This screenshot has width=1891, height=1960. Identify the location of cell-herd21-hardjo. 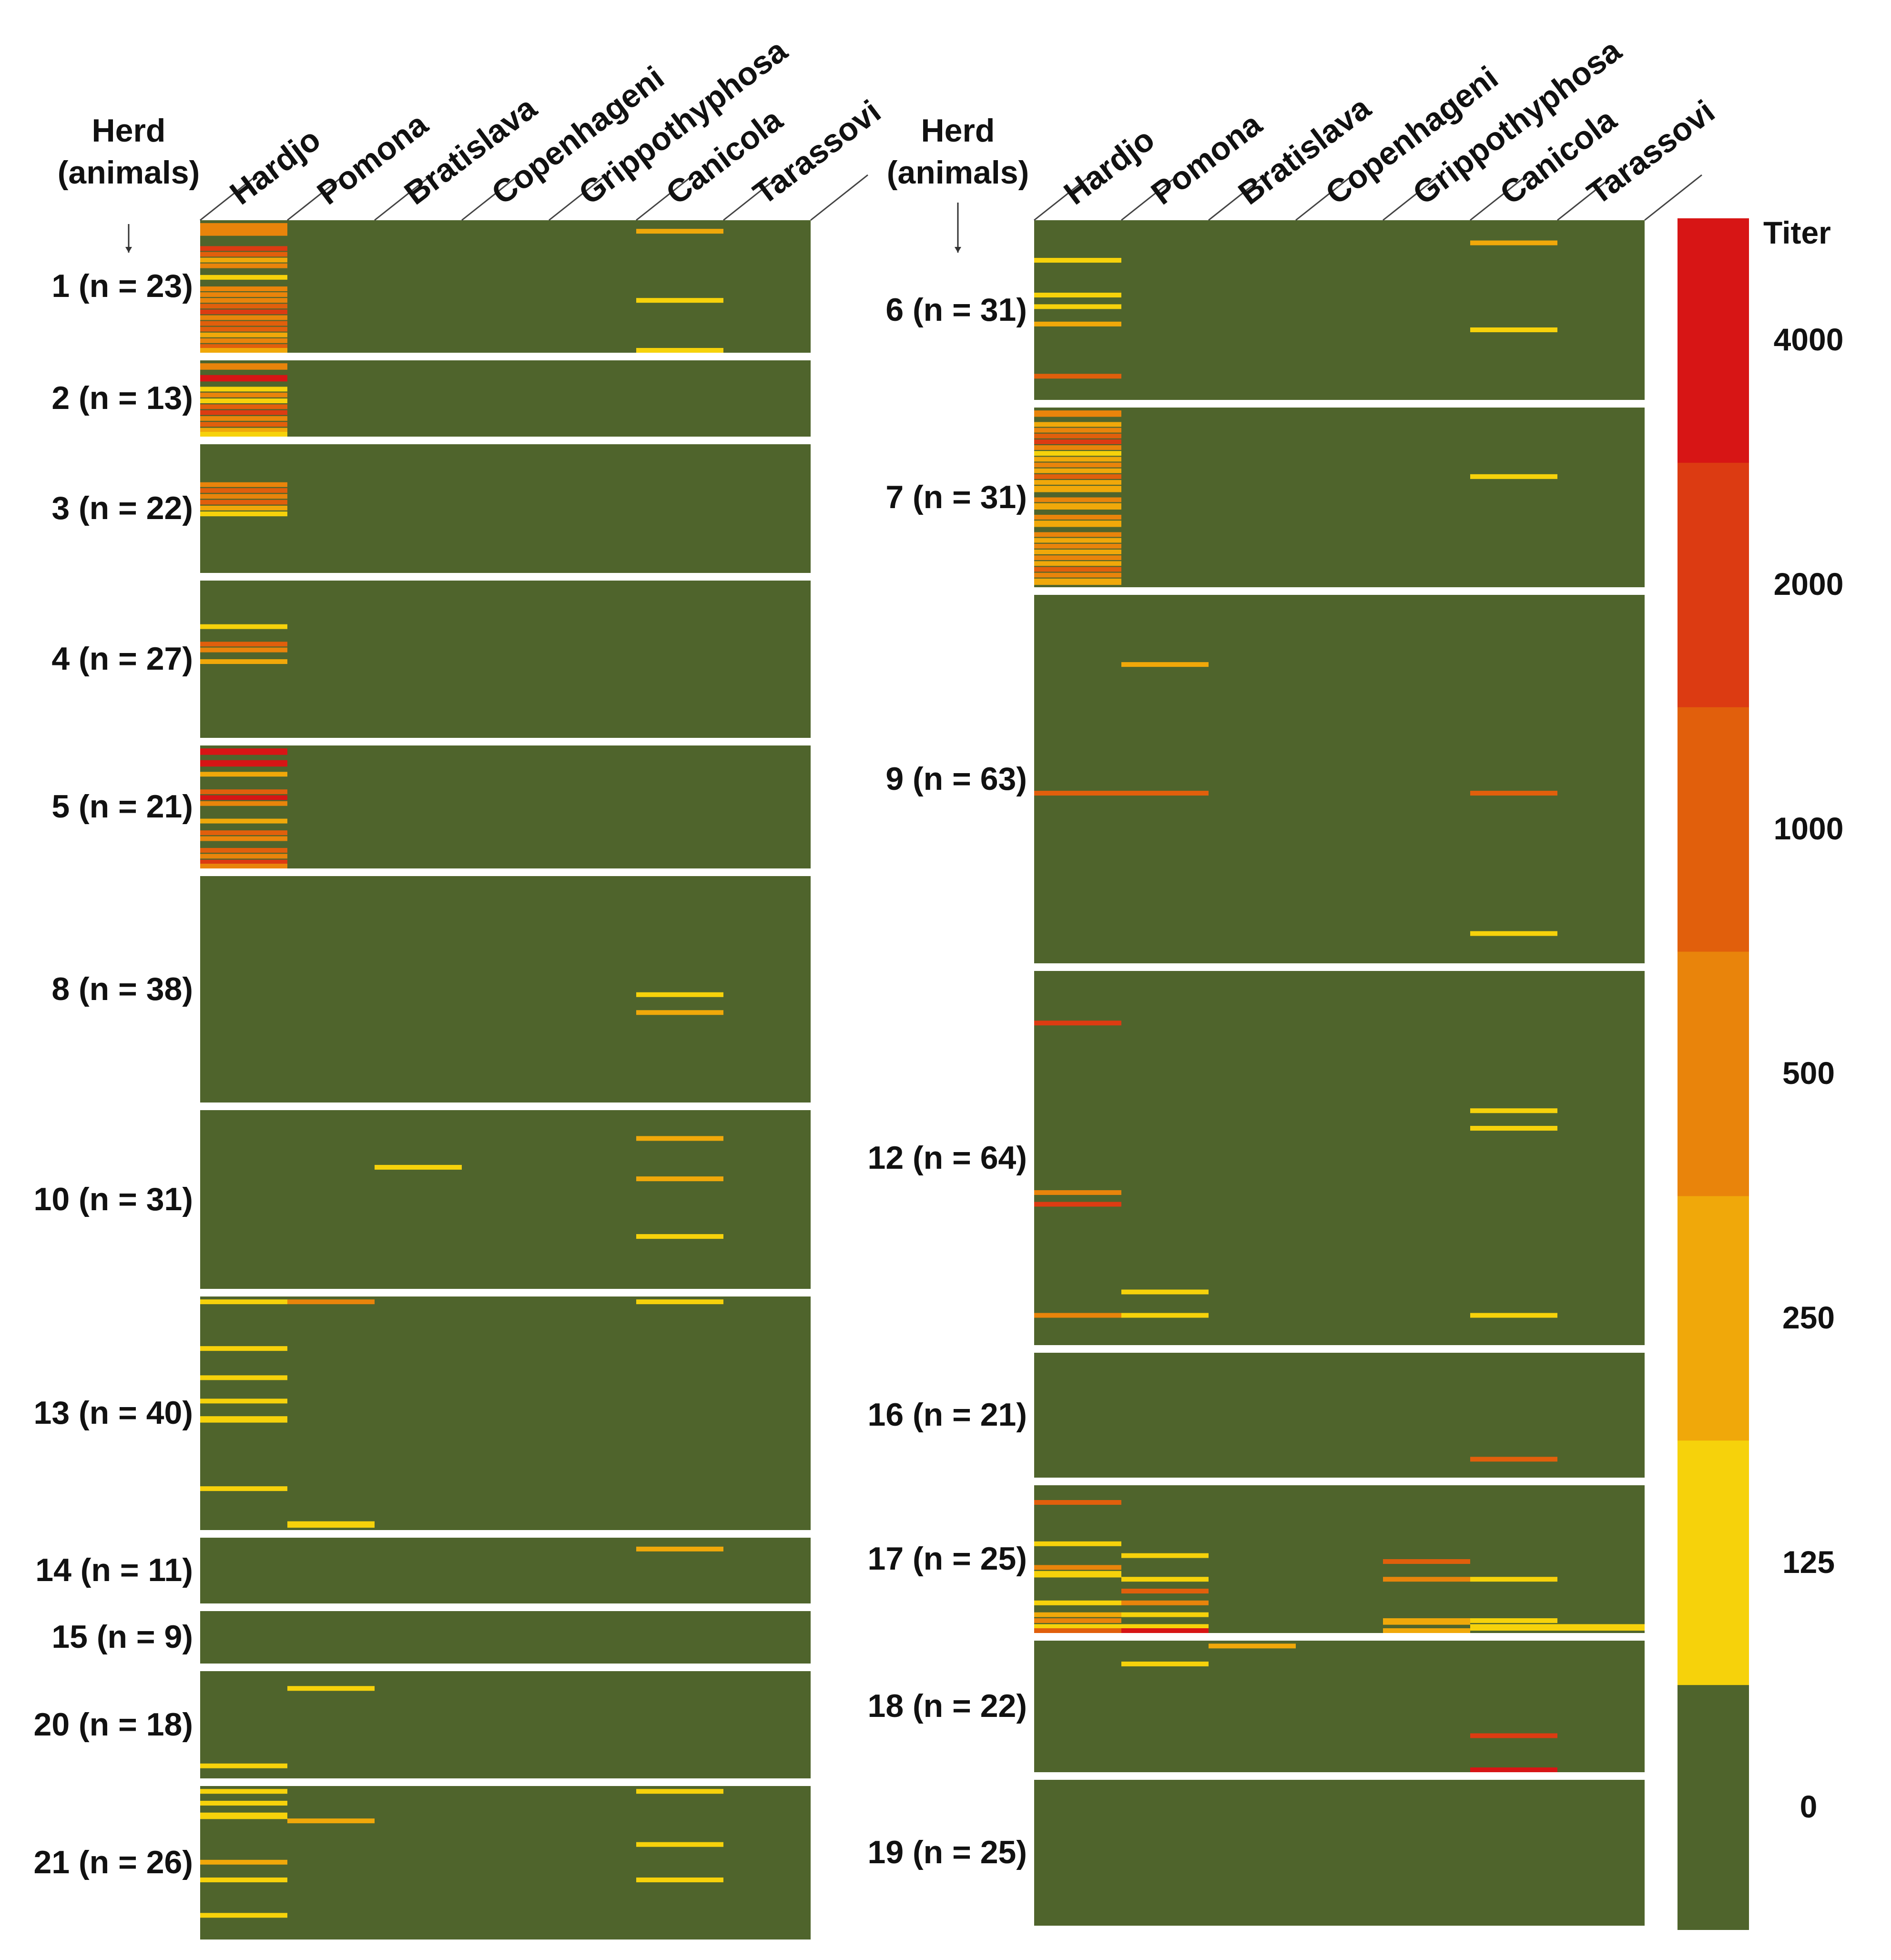
(243, 1803).